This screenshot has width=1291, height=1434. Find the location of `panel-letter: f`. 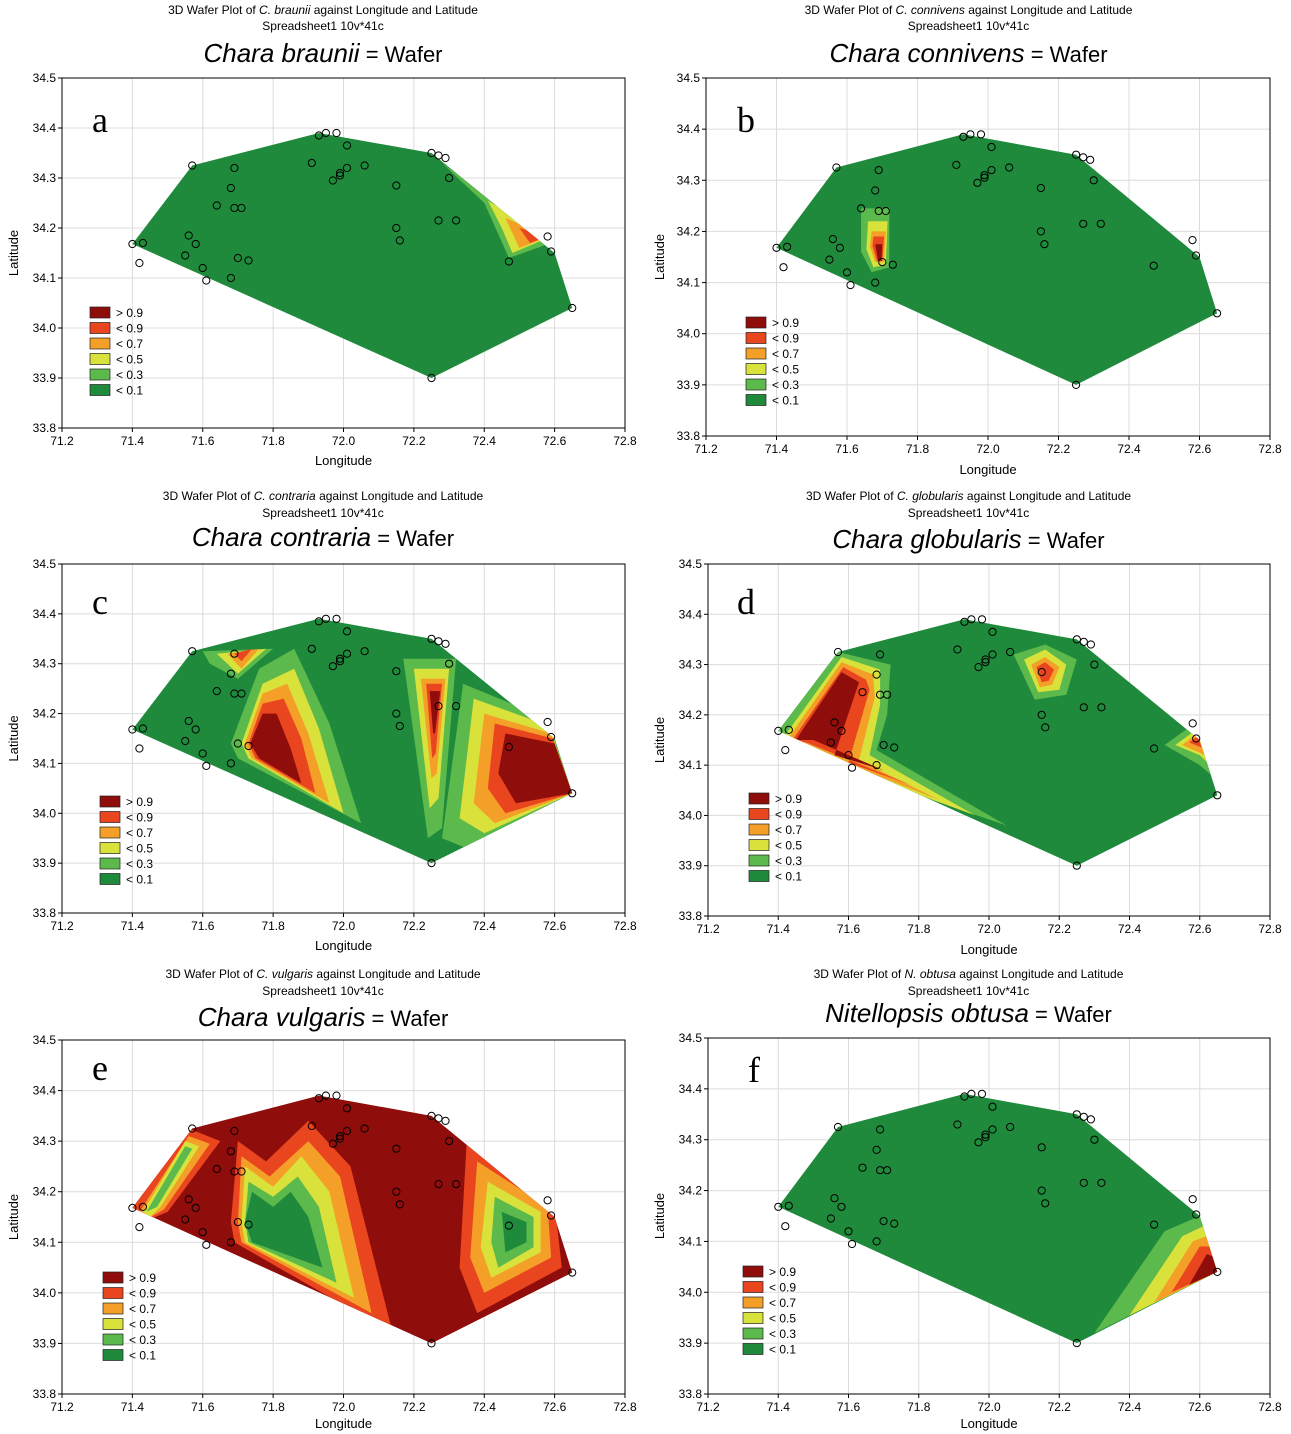

panel-letter: f is located at coordinates (754, 1070).